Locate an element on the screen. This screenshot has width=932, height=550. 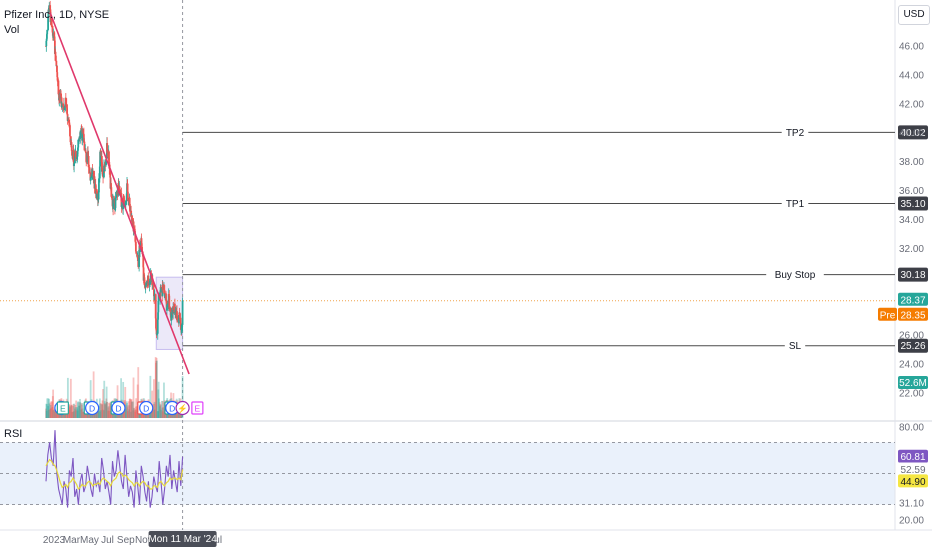
pre-market-tag is located at coordinates (887, 314).